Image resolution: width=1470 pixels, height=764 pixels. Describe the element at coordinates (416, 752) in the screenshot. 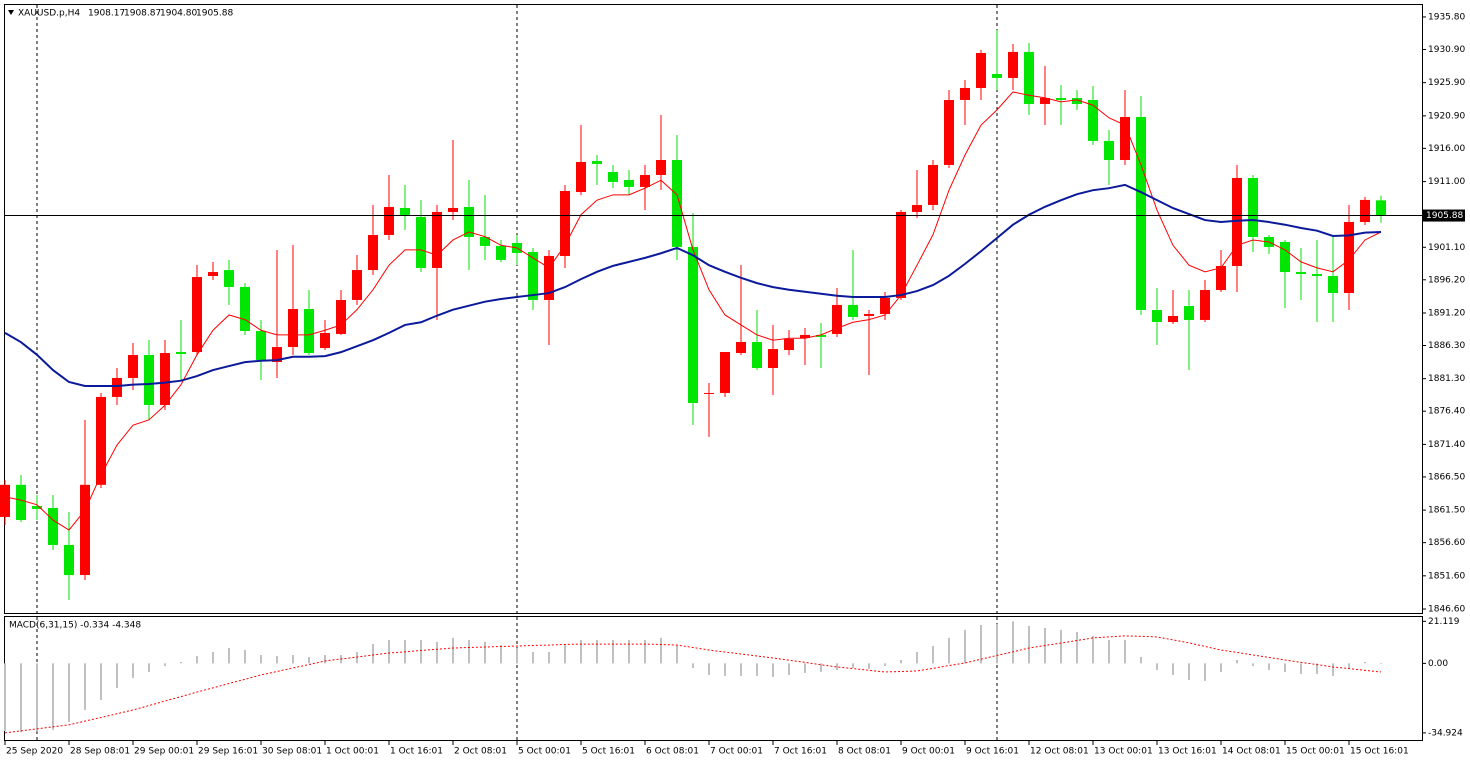

I see `x-tick-label: 1 Oct 16:01` at that location.